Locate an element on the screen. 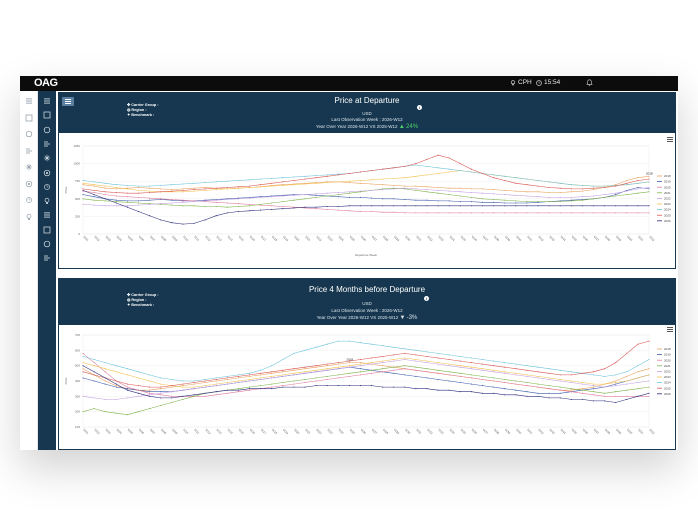  grid-icon is located at coordinates (47, 101).